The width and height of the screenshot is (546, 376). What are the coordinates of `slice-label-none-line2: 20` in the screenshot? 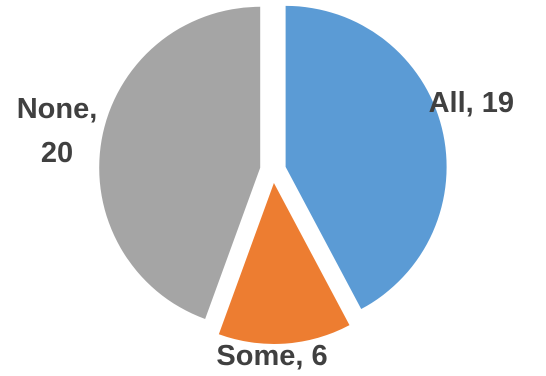 It's located at (57, 153).